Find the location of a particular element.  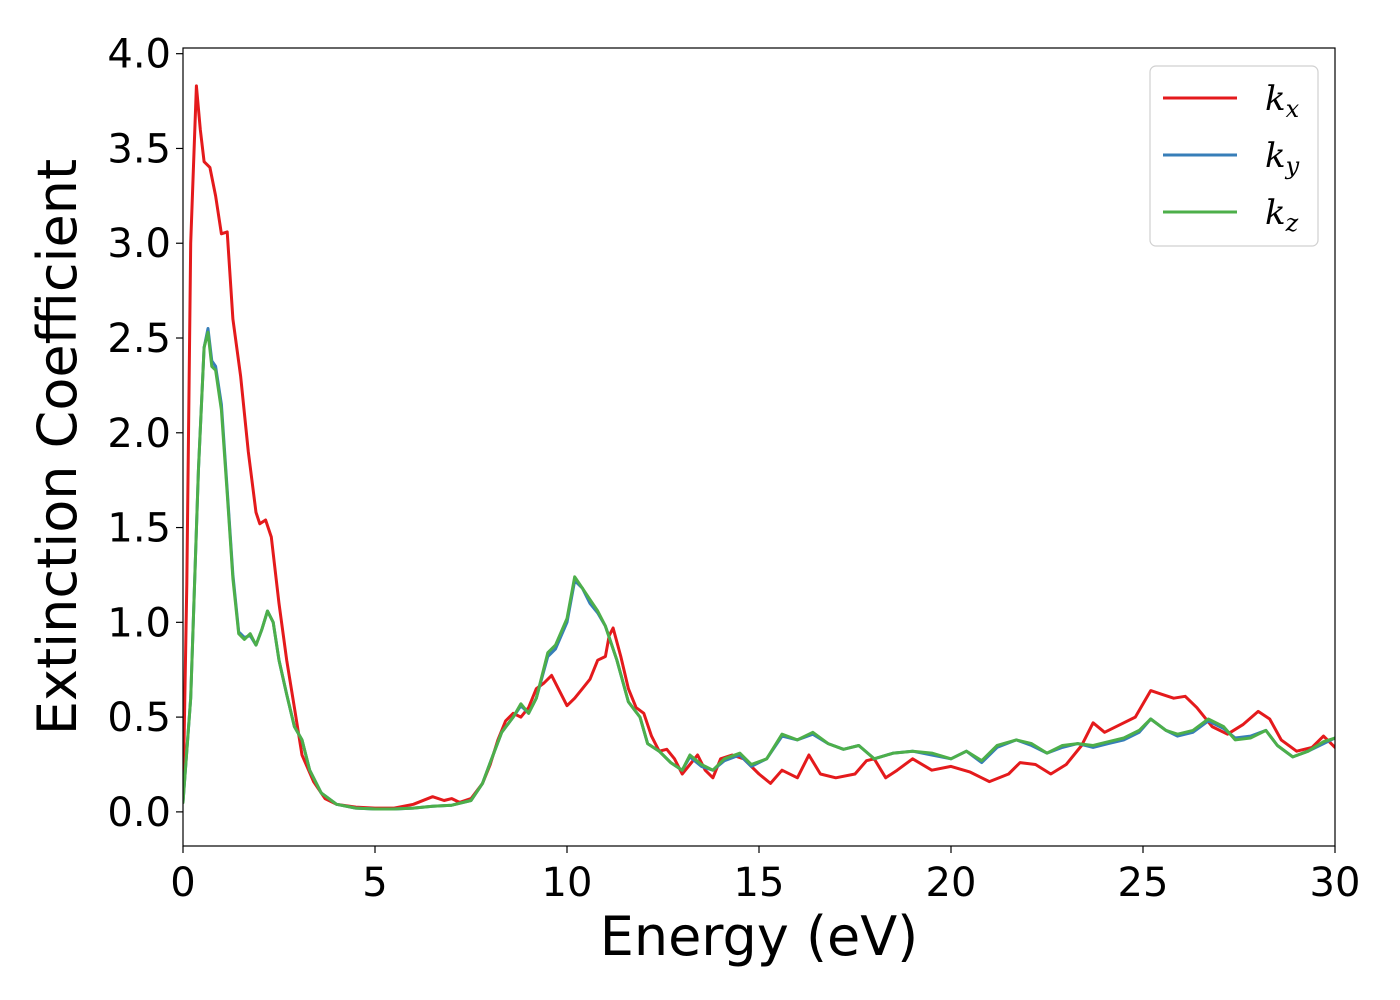

y-tick-label: 4.0 is located at coordinates (139, 55).